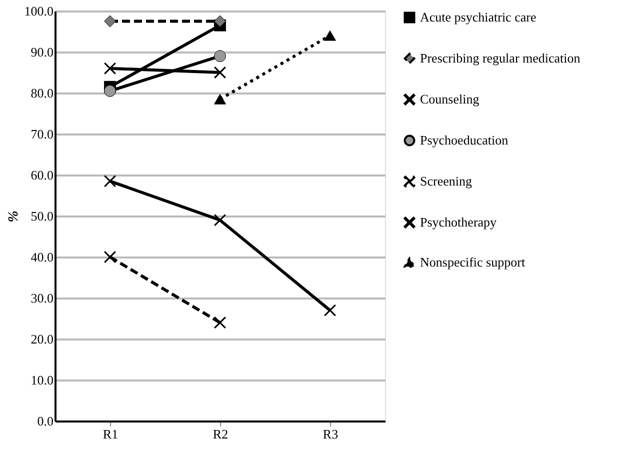 This screenshot has width=620, height=473. Describe the element at coordinates (110, 434) in the screenshot. I see `x-tick-label: R1` at that location.